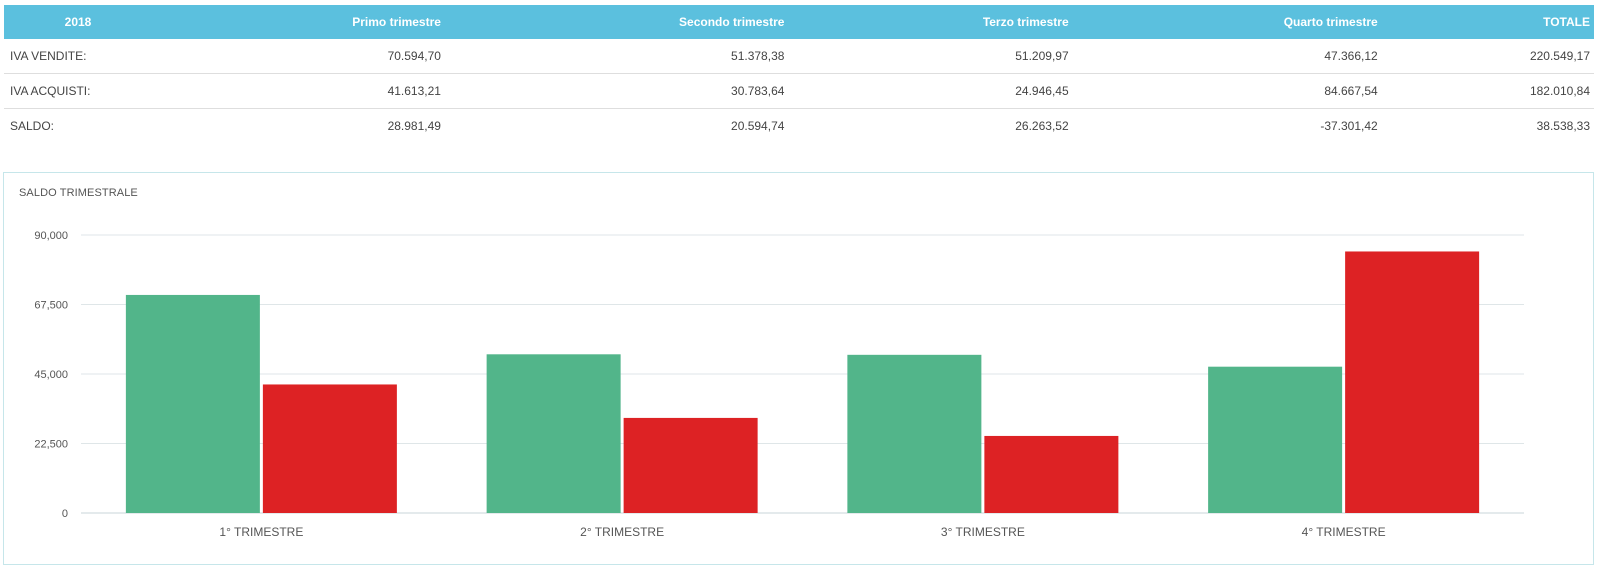 The image size is (1599, 582). Describe the element at coordinates (622, 532) in the screenshot. I see `x-tick-label: 2° TRIMESTRE` at that location.